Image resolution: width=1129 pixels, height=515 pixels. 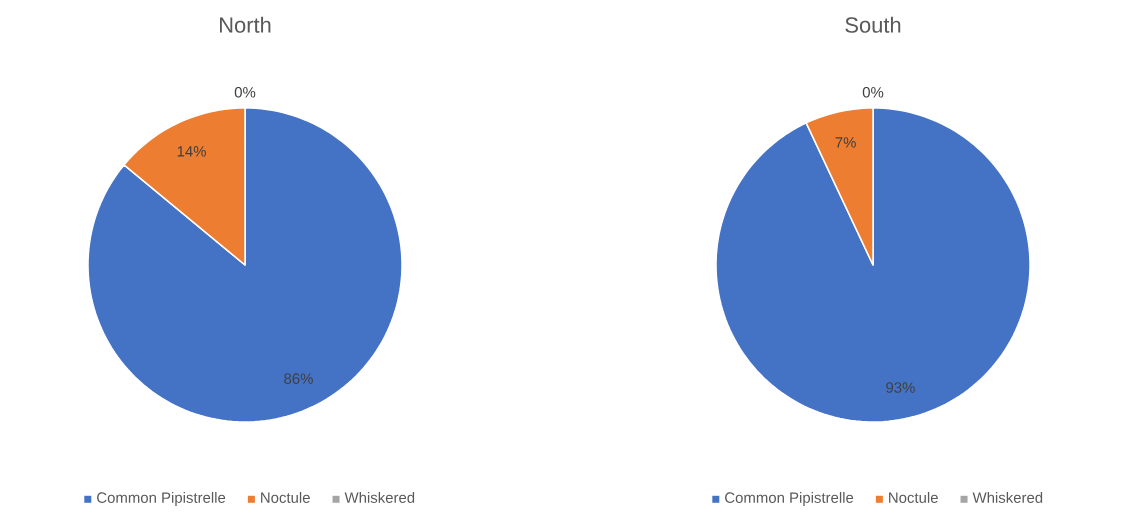 I want to click on data-label: 93%, so click(x=900, y=387).